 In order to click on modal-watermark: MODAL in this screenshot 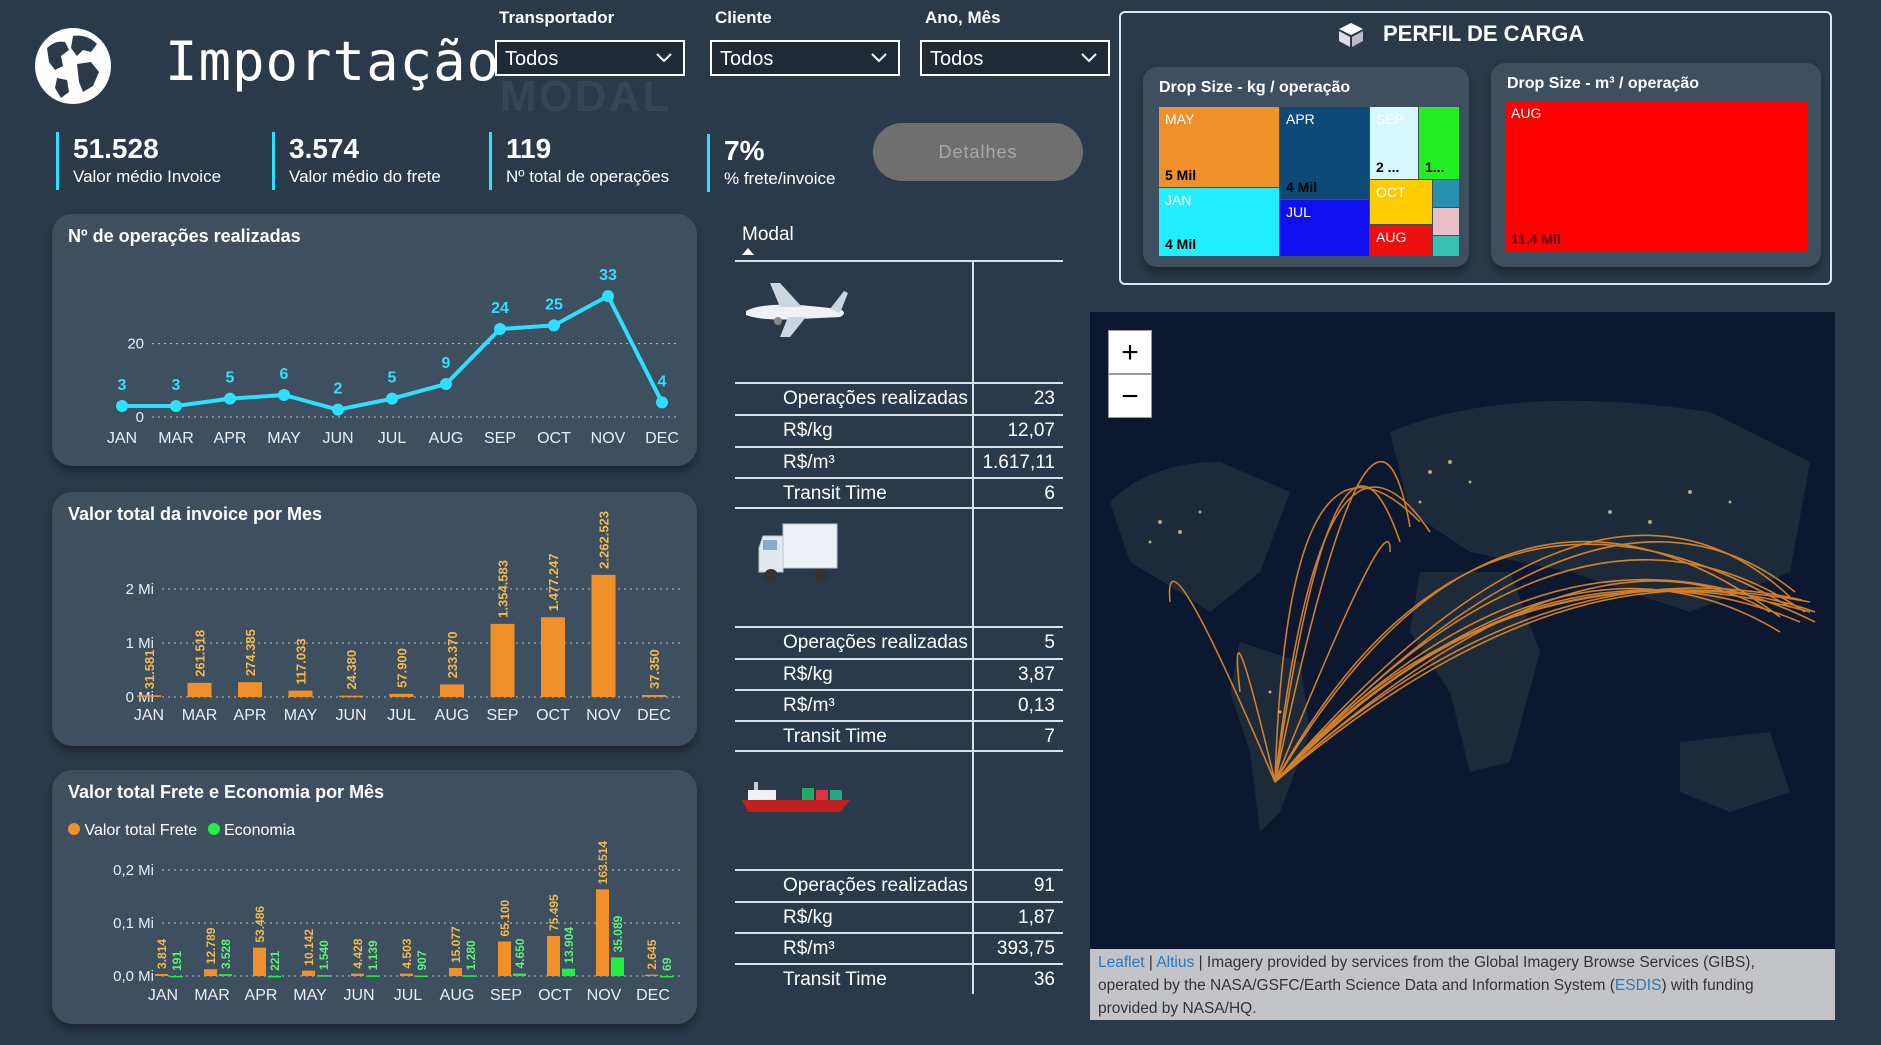, I will do `click(586, 96)`.